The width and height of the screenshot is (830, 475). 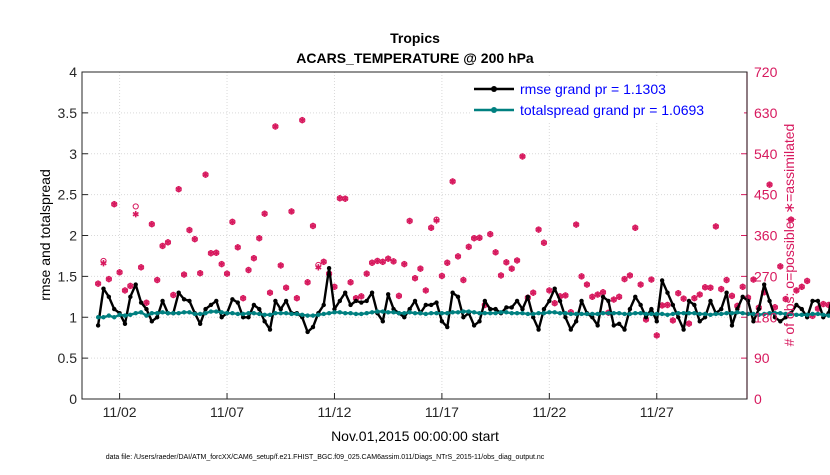 What do you see at coordinates (549, 412) in the screenshot?
I see `x-tick-label: 11/22` at bounding box center [549, 412].